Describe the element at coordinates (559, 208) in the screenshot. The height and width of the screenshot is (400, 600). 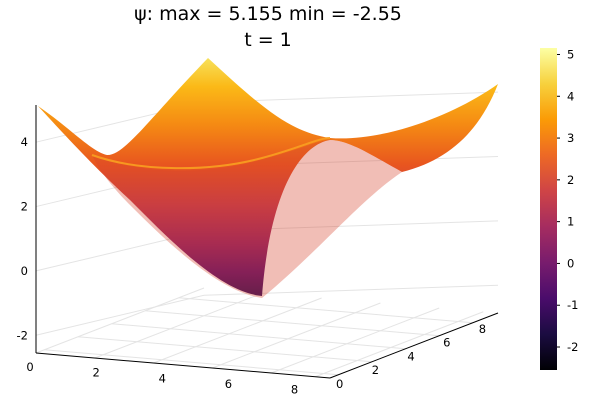
I see `colorbar: -2 -1 0 1 2 3 4 5` at that location.